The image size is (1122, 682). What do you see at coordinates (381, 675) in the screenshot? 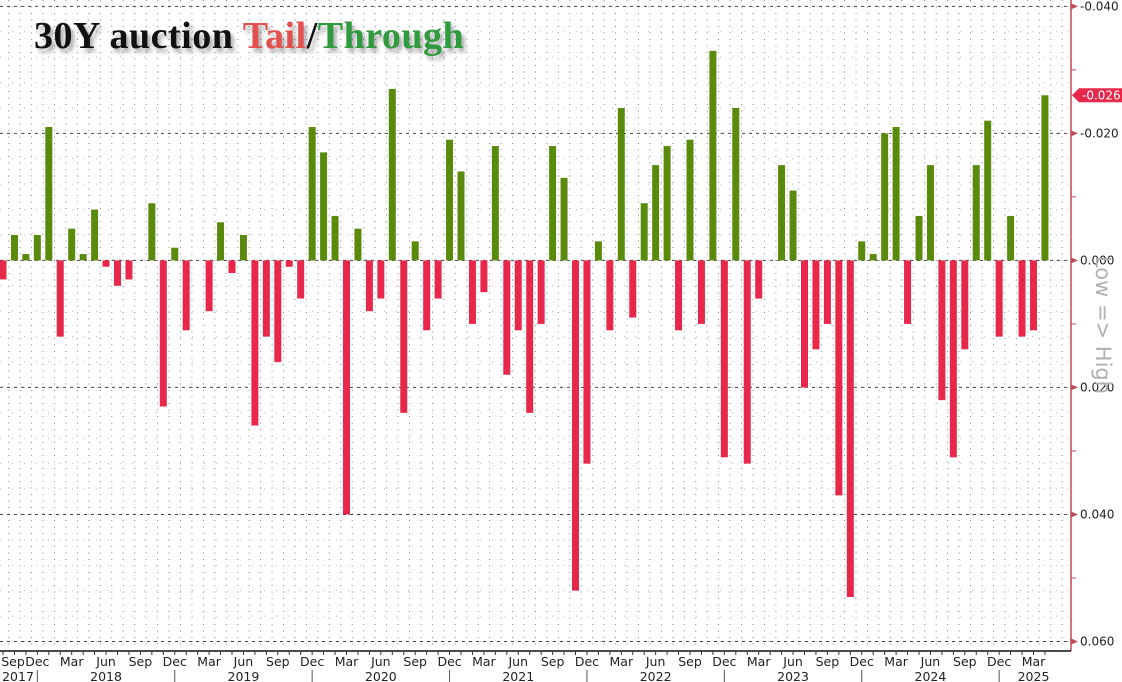
I see `x-year-label: 2020` at bounding box center [381, 675].